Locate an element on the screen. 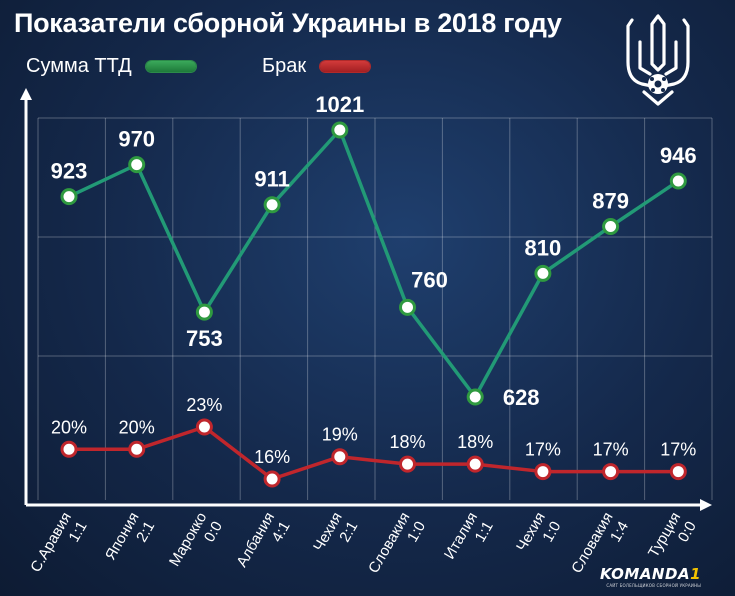  x-tick-team: Словакия is located at coordinates (389, 543).